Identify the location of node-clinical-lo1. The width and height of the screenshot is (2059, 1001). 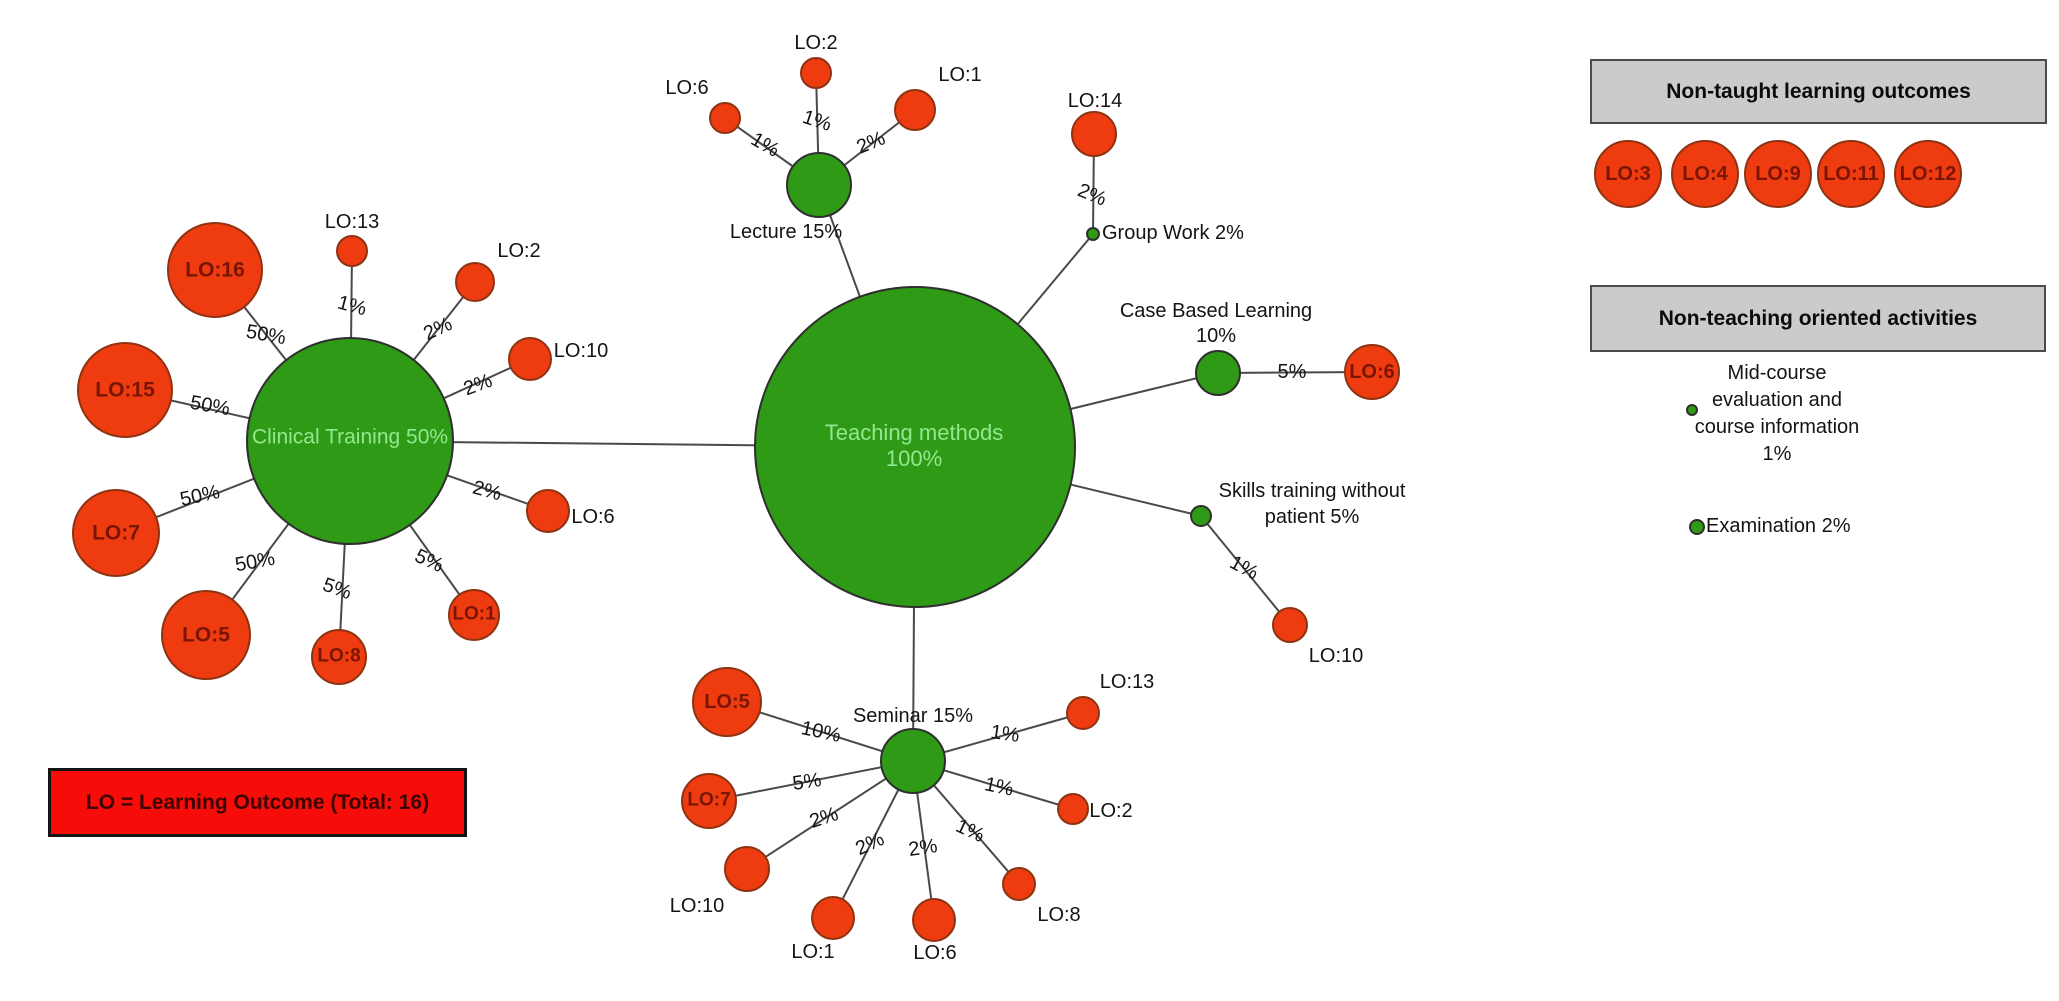
(474, 615).